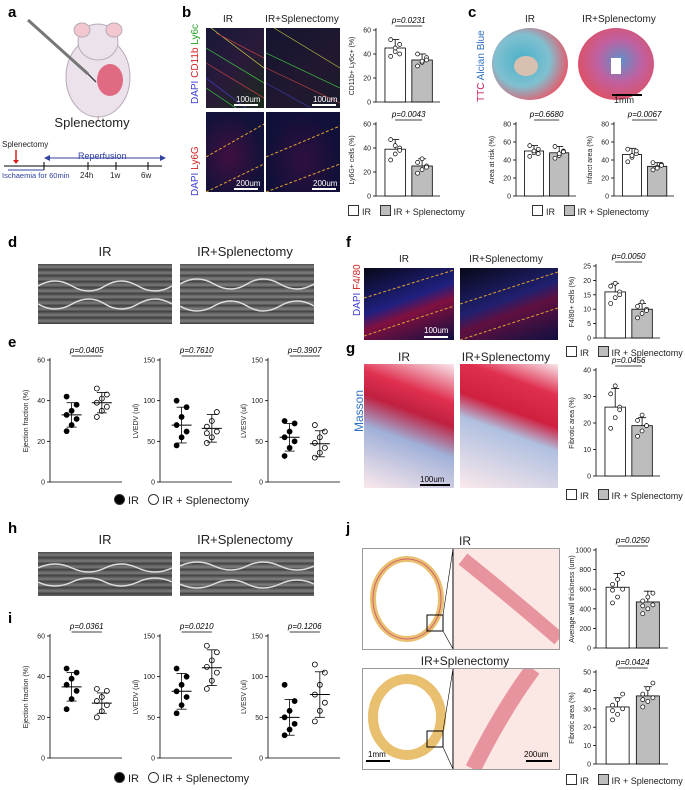 The width and height of the screenshot is (685, 790). I want to click on legend-b: IR IR + Splenectomy, so click(403, 211).